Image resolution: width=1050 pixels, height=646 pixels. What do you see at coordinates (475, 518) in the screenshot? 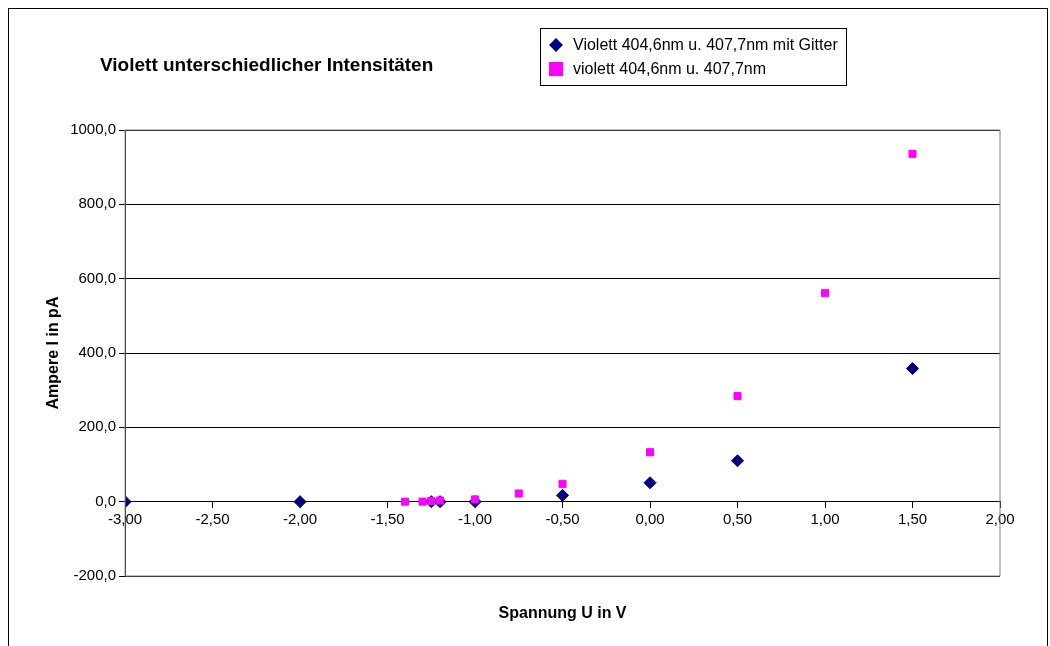
I see `x-tick-label: -1,00` at bounding box center [475, 518].